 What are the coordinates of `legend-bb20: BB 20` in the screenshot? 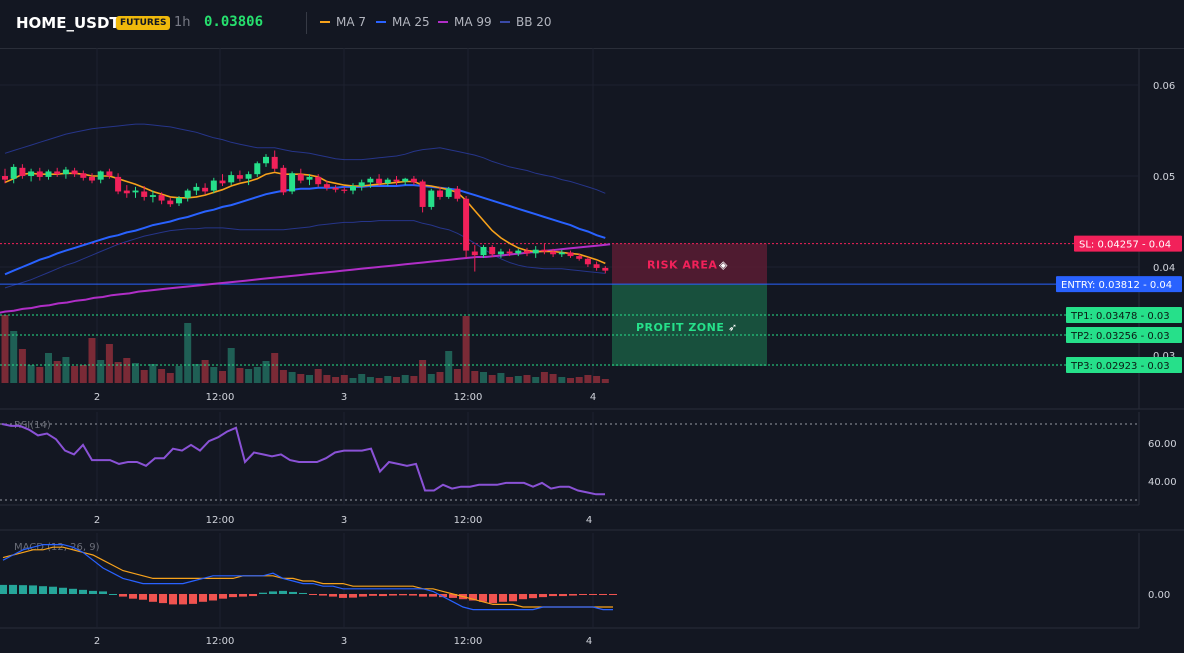 It's located at (526, 22).